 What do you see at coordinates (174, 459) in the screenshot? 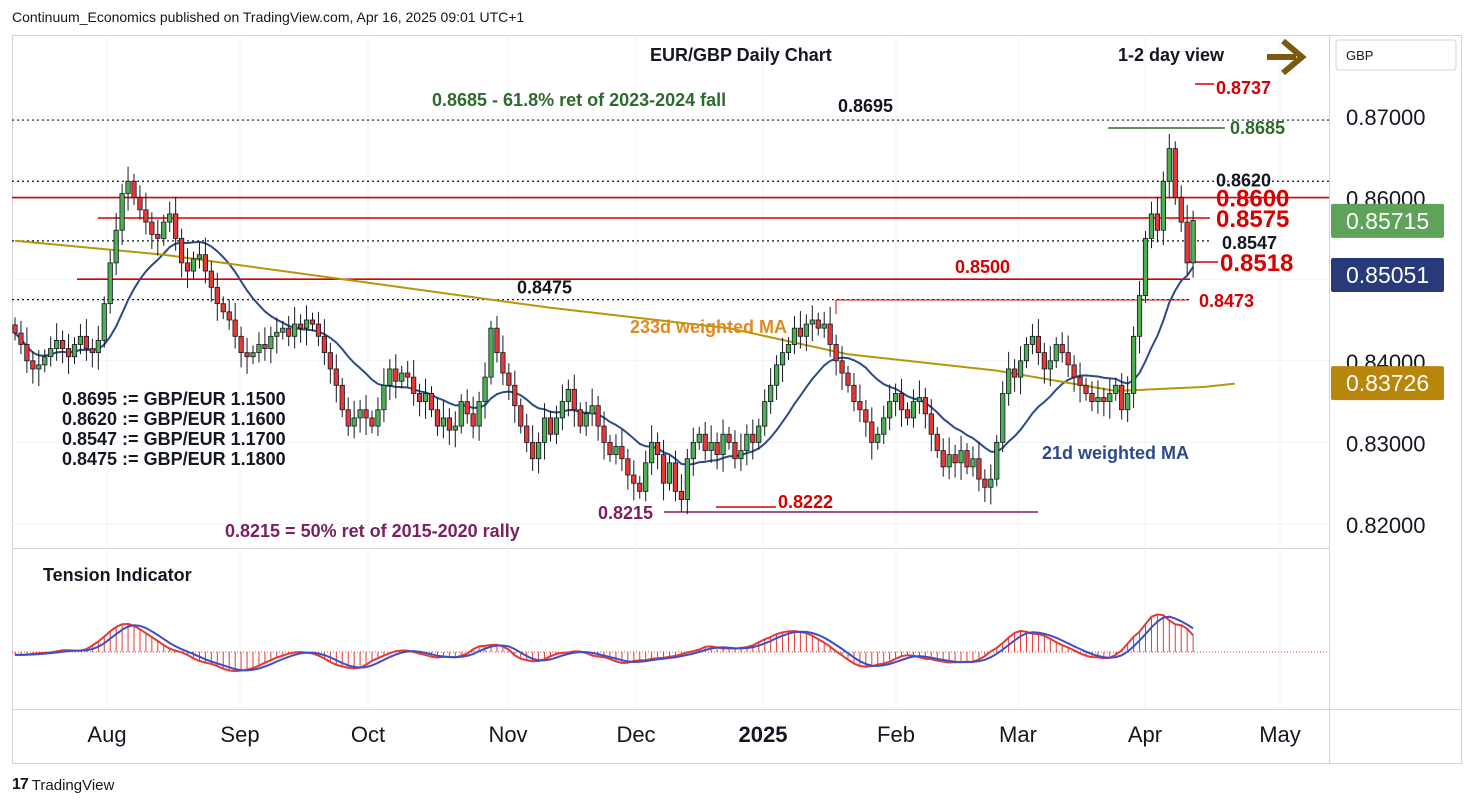
I see `conversion-4: 0.8475 := GBP/EUR 1.1800` at bounding box center [174, 459].